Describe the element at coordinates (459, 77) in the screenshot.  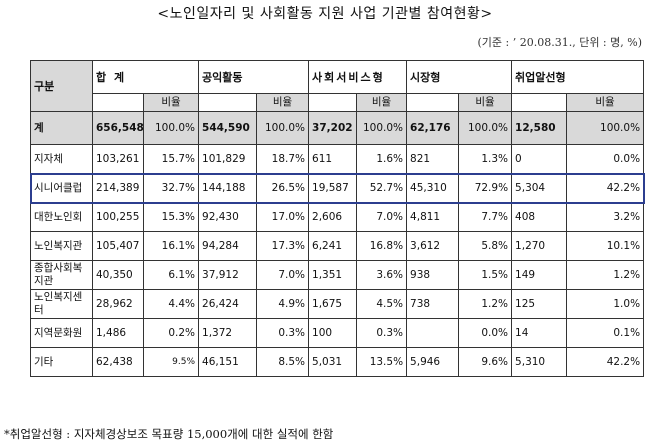
I see `header-market: 시장형` at that location.